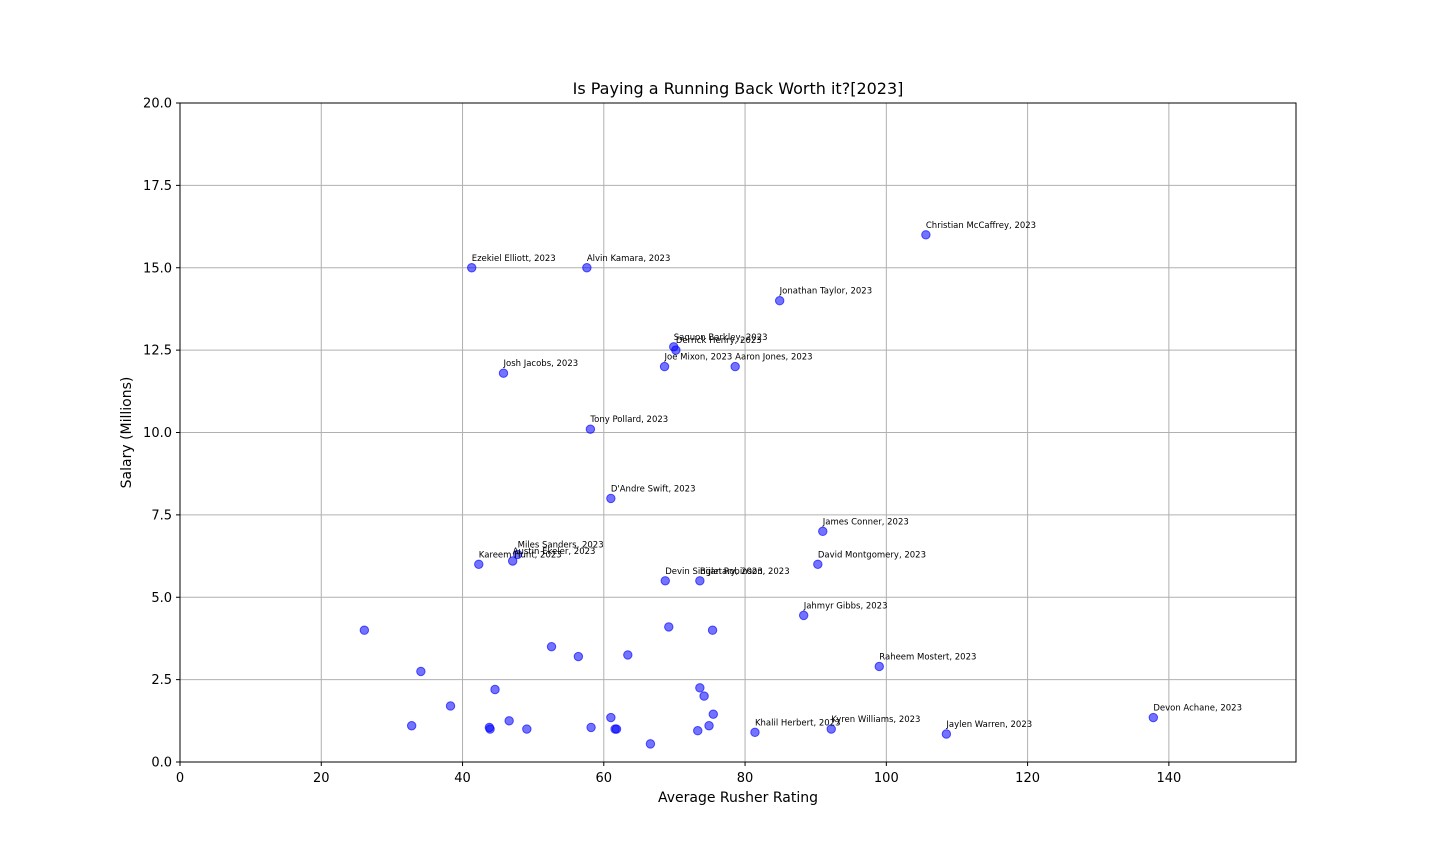 Image resolution: width=1440 pixels, height=856 pixels. What do you see at coordinates (157, 268) in the screenshot?
I see `y-tick-label: 15.0` at bounding box center [157, 268].